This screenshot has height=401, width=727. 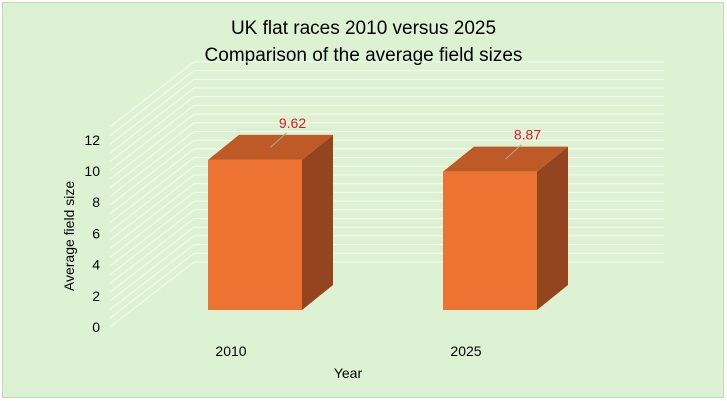 I want to click on y-axis-label: Average field size, so click(x=69, y=236).